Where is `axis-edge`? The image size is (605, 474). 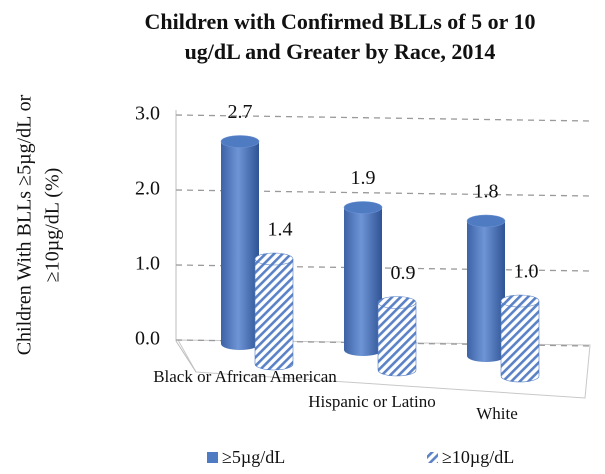
axis-edge is located at coordinates (186, 356).